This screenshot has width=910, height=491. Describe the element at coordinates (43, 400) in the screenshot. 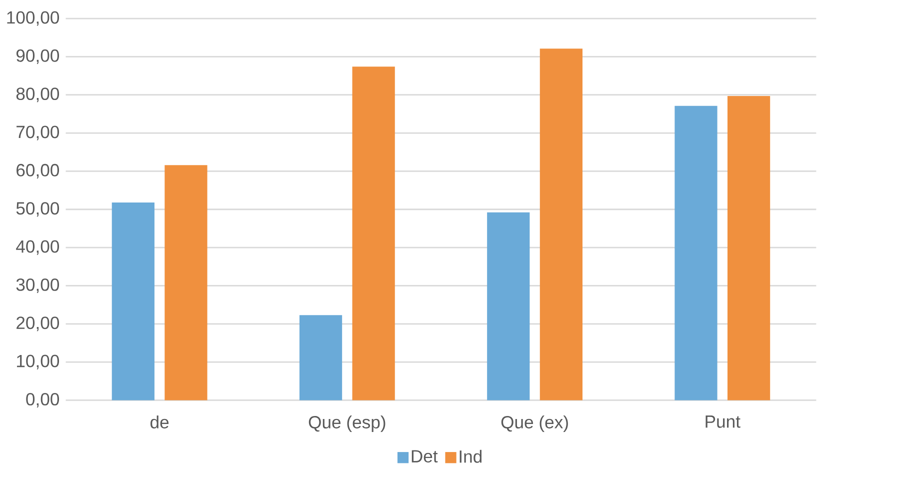

I see `y-tick-label: 0,00` at that location.